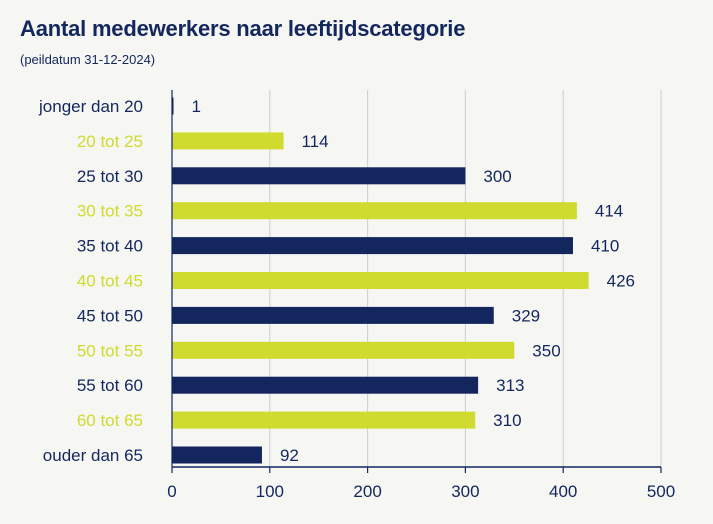 Image resolution: width=713 pixels, height=524 pixels. Describe the element at coordinates (289, 455) in the screenshot. I see `value-label: 92` at that location.